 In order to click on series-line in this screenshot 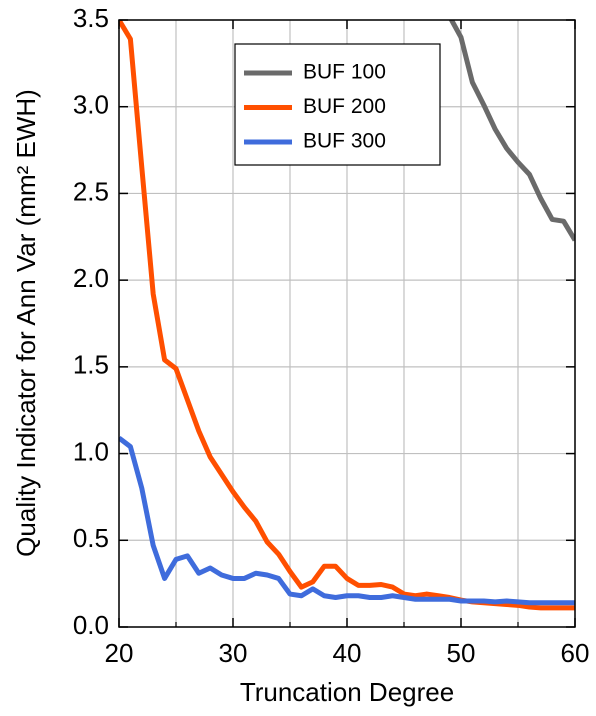, I will do `click(511, 131)`.